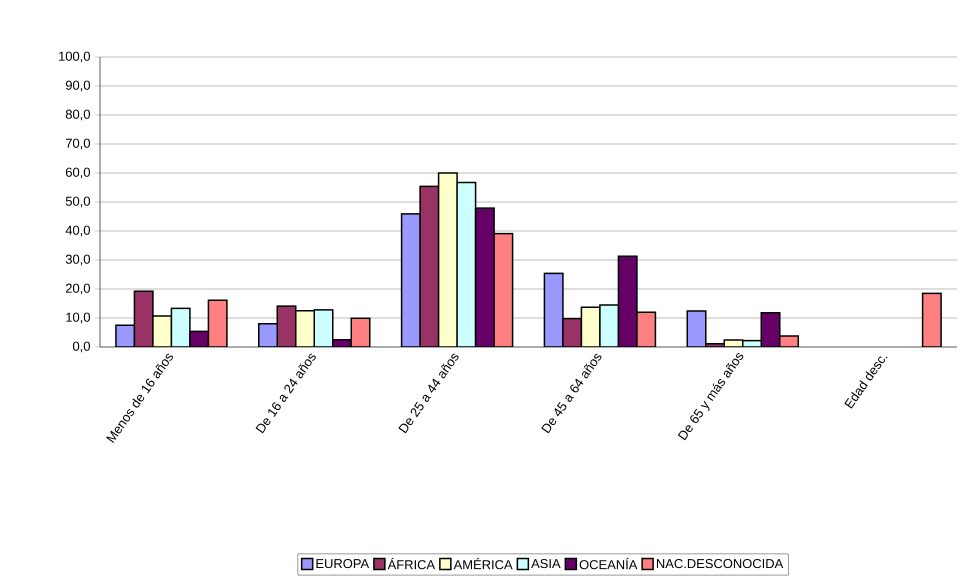 The image size is (964, 587). I want to click on y-tick-label: 50,0, so click(78, 202).